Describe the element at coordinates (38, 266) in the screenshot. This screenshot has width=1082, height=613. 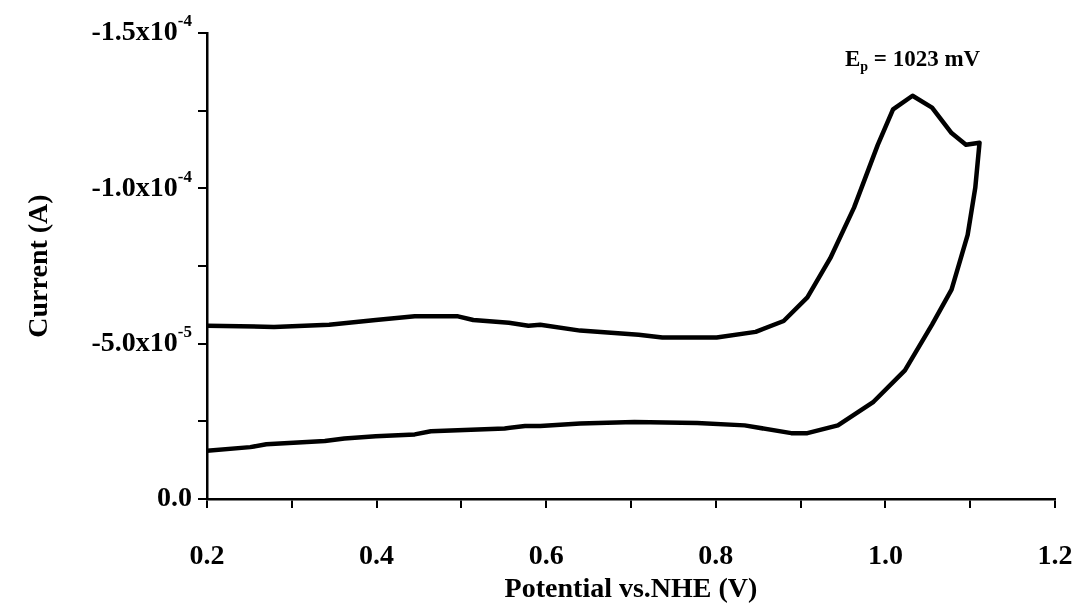
I see `y-axis-title: Current (A)` at that location.